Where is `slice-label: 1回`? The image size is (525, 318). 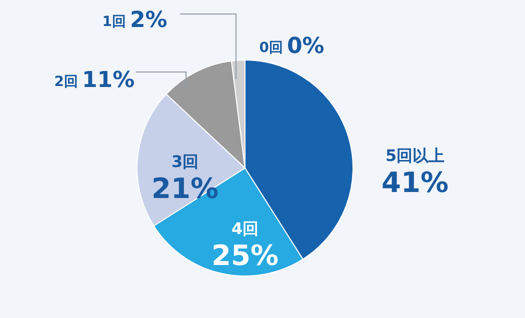
slice-label: 1回 is located at coordinates (114, 22).